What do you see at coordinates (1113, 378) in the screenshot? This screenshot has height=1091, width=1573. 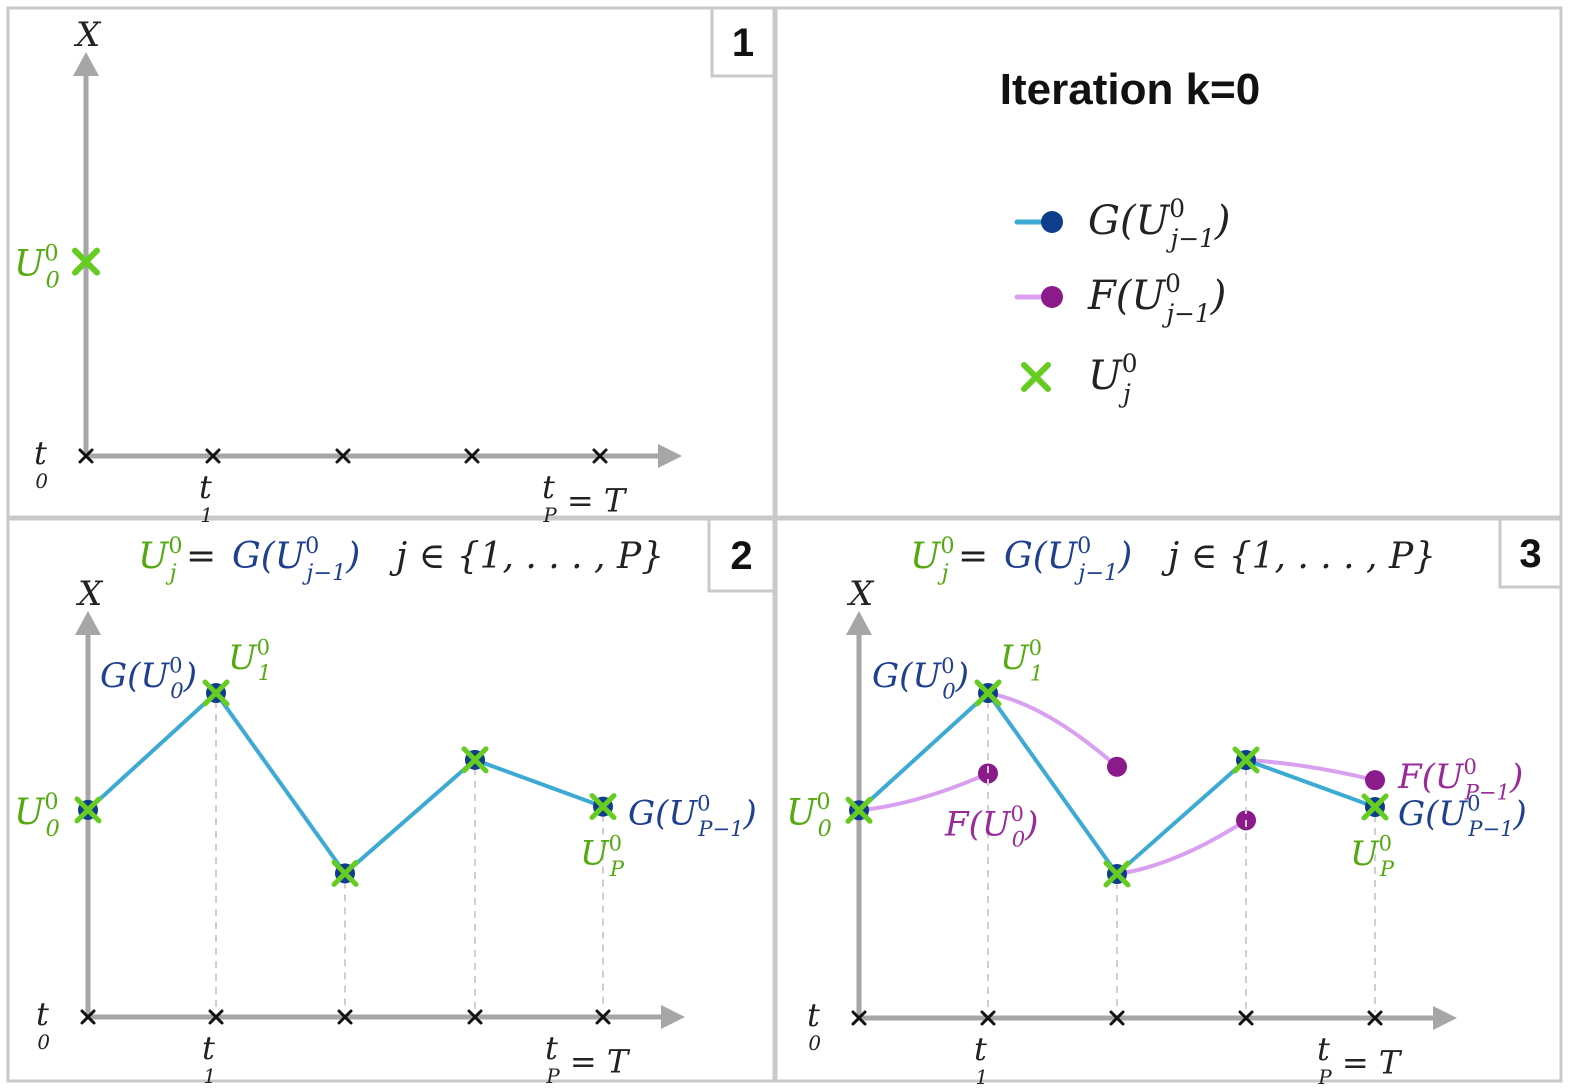 I see `legend-label-U: U0 j` at bounding box center [1113, 378].